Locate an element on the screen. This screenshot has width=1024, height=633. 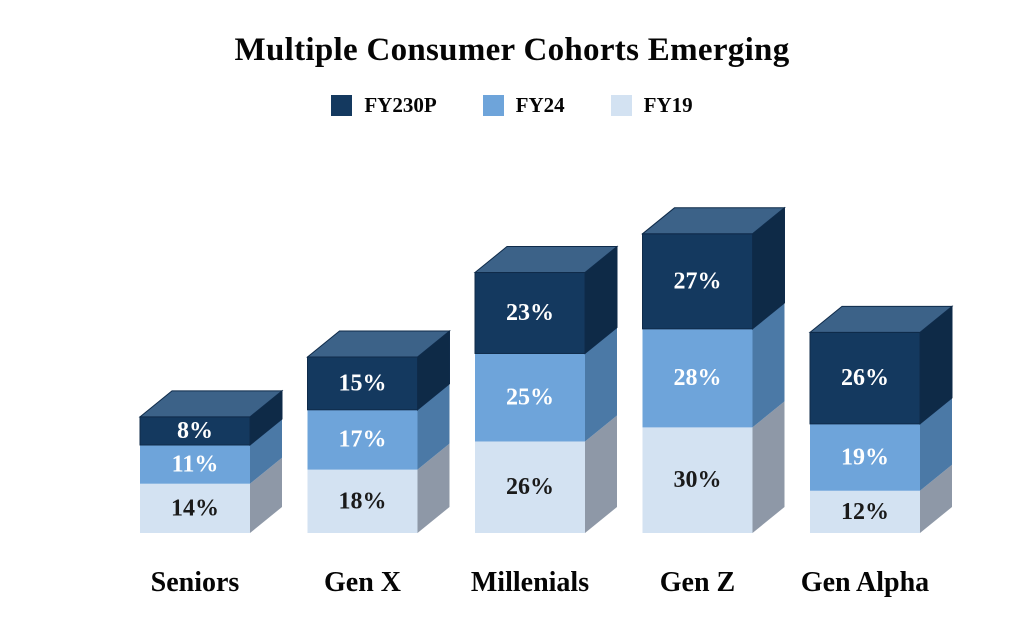
bar-gen-z: 30% 28% 27% is located at coordinates (713, 369).